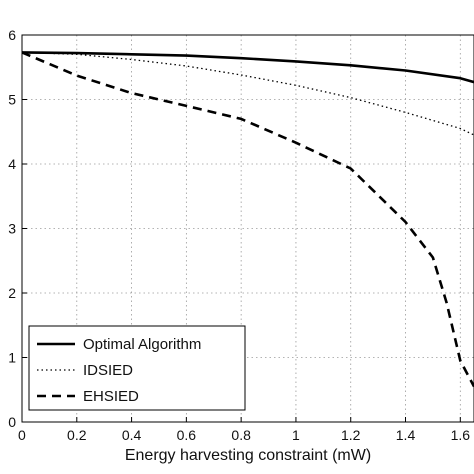 Image resolution: width=474 pixels, height=474 pixels. What do you see at coordinates (12, 422) in the screenshot?
I see `y-tick-label: 0` at bounding box center [12, 422].